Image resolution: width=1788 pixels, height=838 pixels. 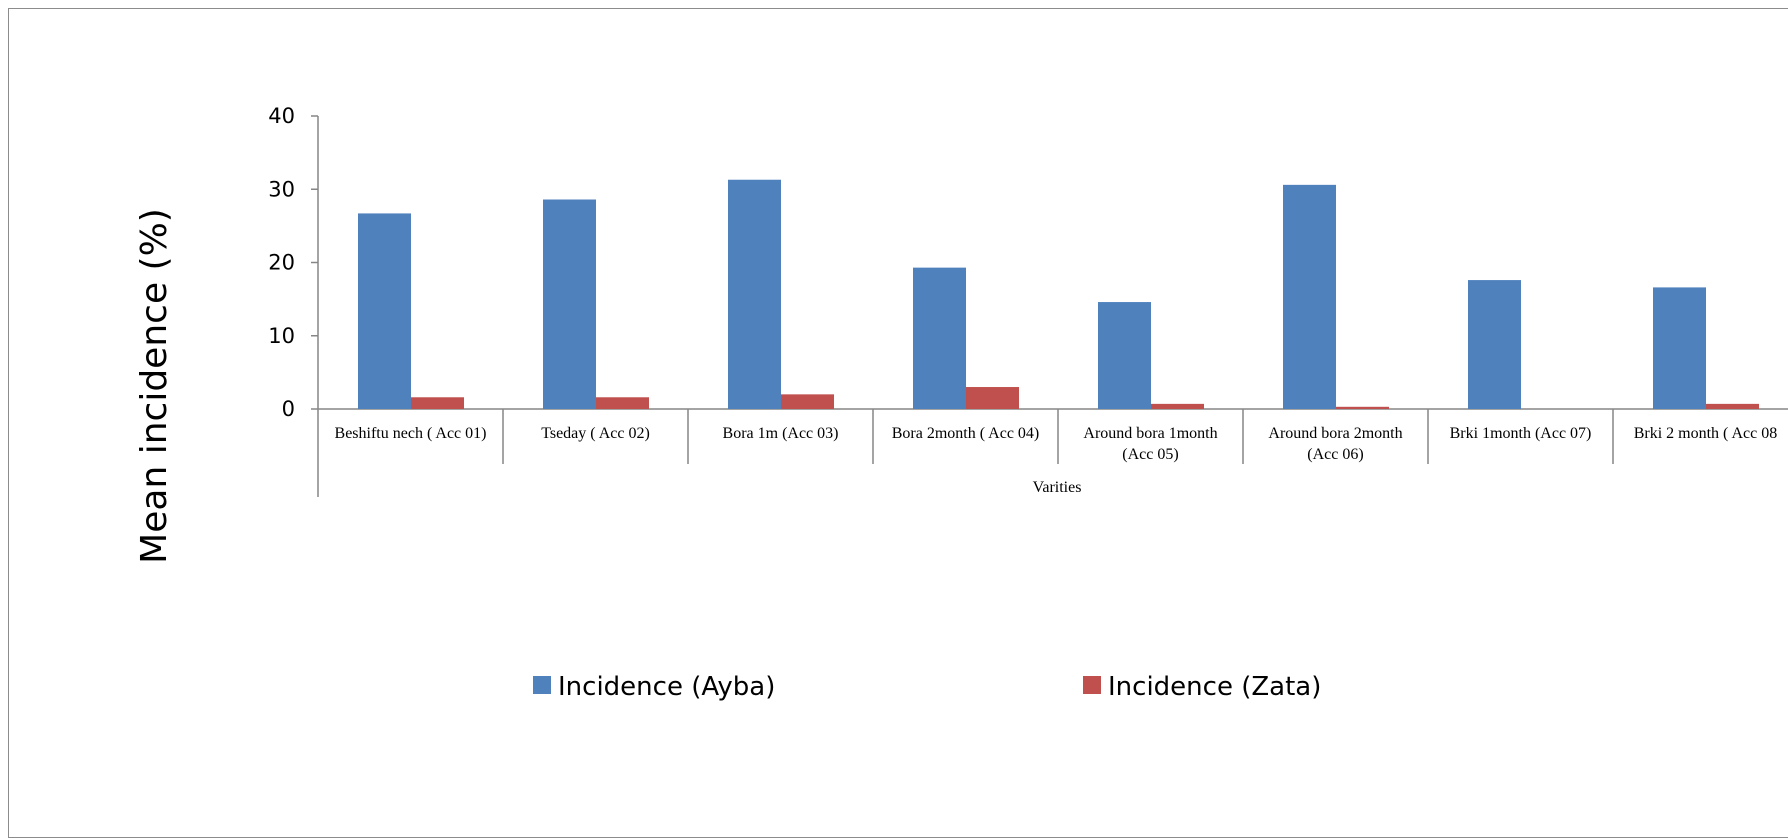 What do you see at coordinates (281, 189) in the screenshot?
I see `y-tick-label: 30` at bounding box center [281, 189].